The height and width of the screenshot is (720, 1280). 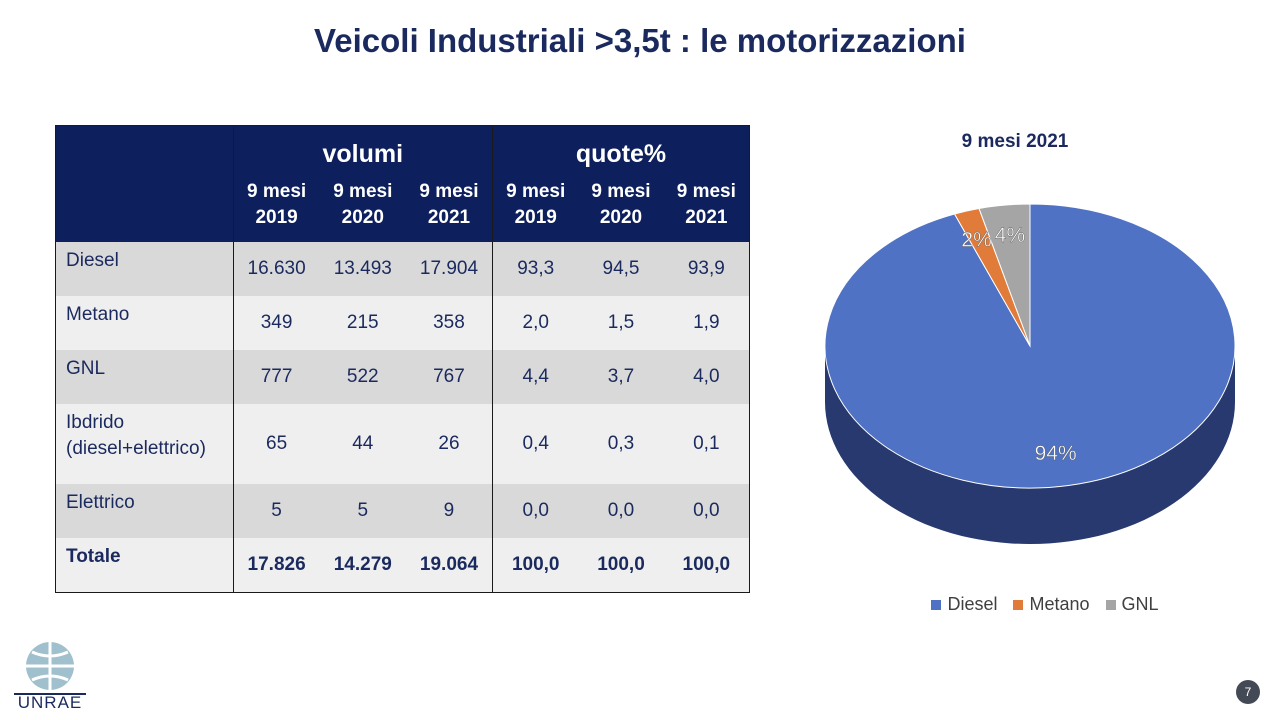 What do you see at coordinates (362, 377) in the screenshot?
I see `table-cell: 522` at bounding box center [362, 377].